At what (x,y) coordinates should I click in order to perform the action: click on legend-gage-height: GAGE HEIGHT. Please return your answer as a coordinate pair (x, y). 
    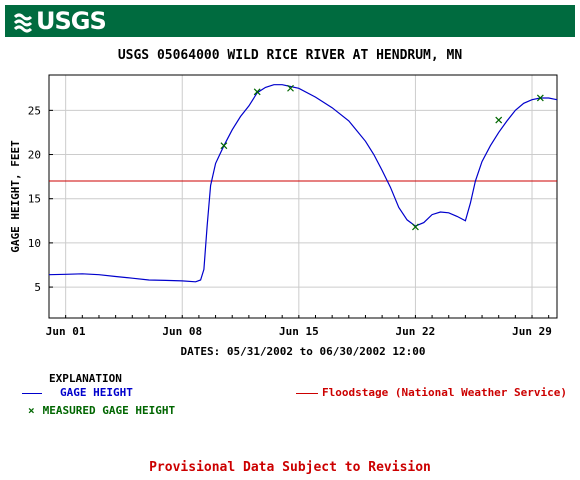
    Looking at the image, I should click on (77, 392).